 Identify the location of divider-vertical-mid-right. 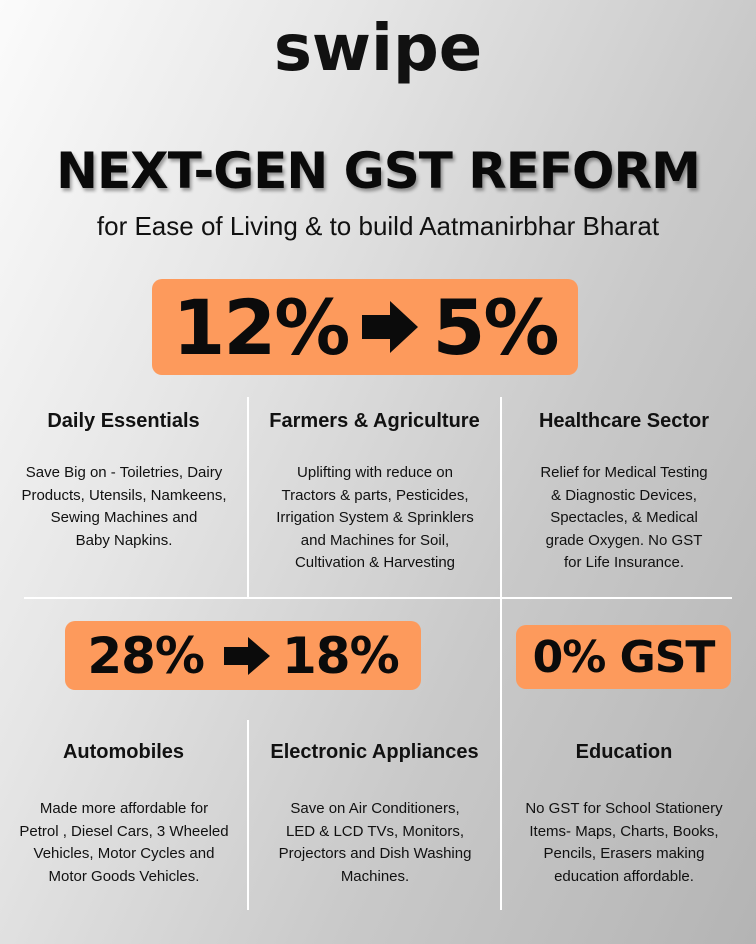
(501, 753).